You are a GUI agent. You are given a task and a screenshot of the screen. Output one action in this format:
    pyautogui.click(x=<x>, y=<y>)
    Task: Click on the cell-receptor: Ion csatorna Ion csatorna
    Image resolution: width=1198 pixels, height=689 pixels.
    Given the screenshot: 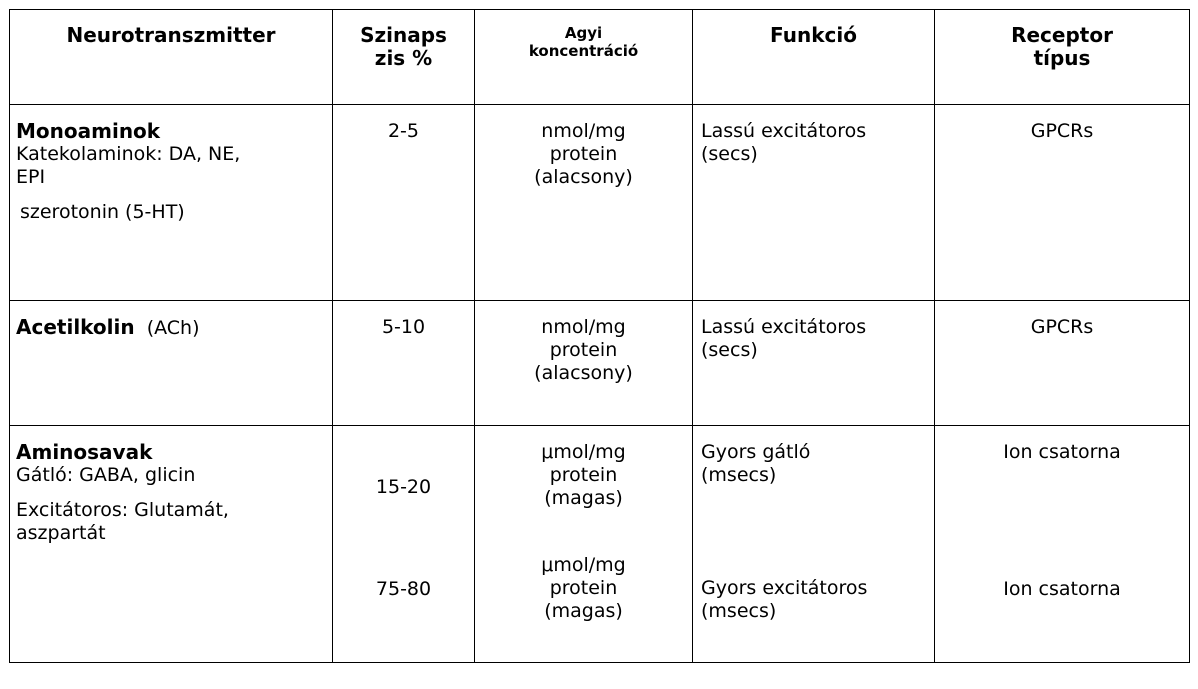 What is the action you would take?
    pyautogui.click(x=1062, y=544)
    